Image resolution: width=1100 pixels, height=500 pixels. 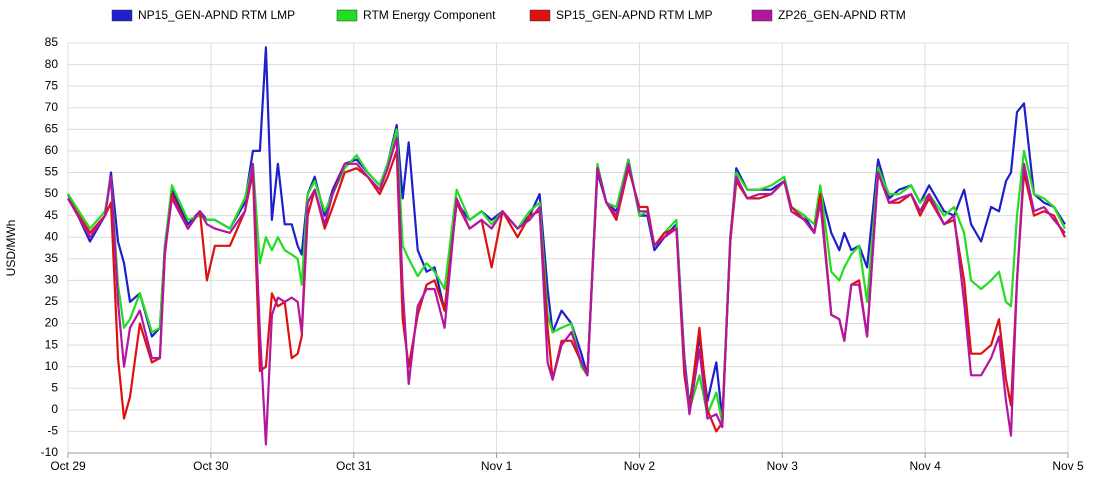 I want to click on x-tick-label: Oct 29, so click(x=68, y=466).